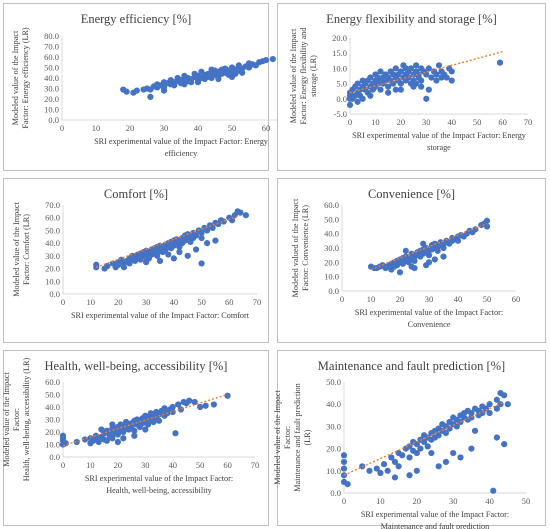 The width and height of the screenshot is (550, 529). What do you see at coordinates (200, 465) in the screenshot?
I see `x-tick-label: 50` at bounding box center [200, 465].